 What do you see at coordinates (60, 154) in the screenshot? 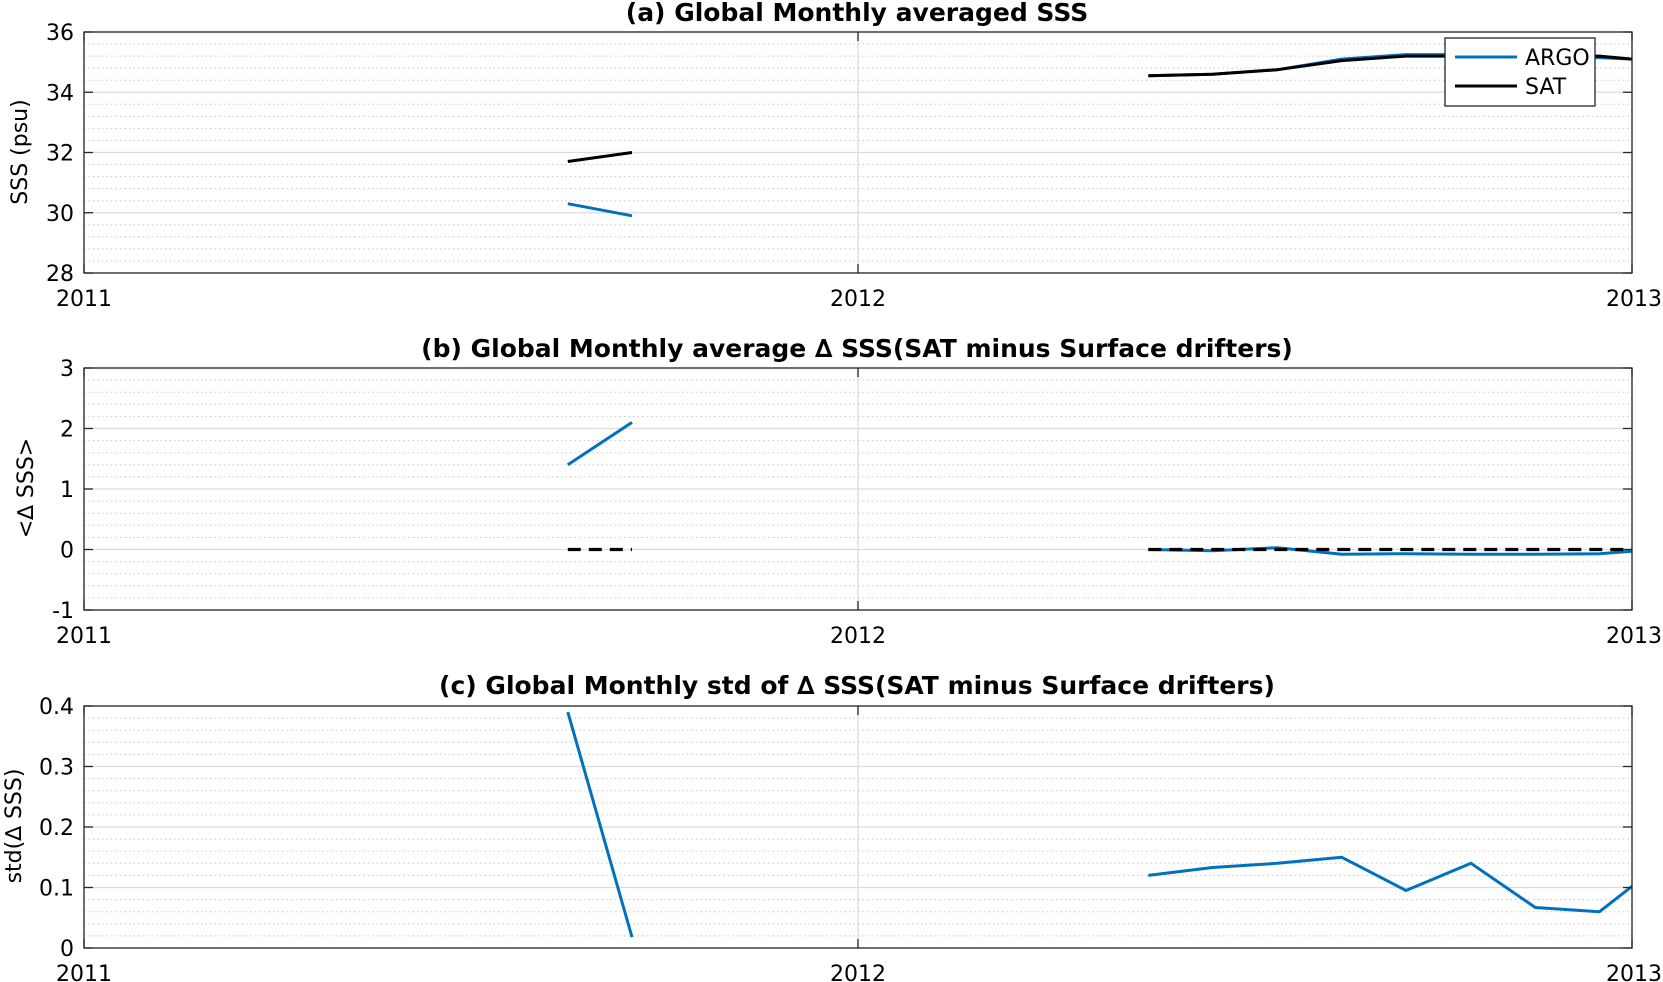
I see `panel-a-ytick-label: 32` at bounding box center [60, 154].